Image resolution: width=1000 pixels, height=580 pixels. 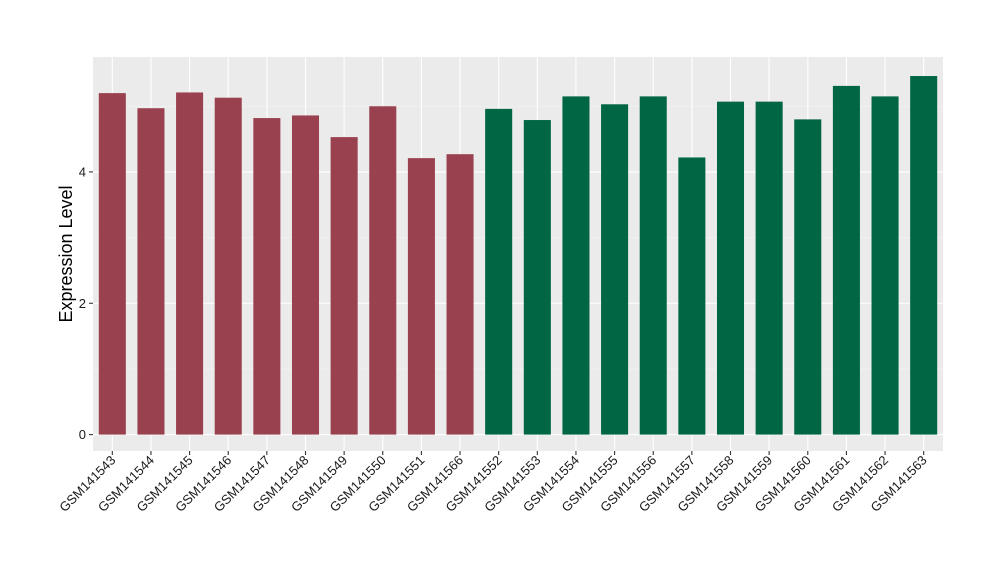 I want to click on bar-gsm141543, so click(x=112, y=264).